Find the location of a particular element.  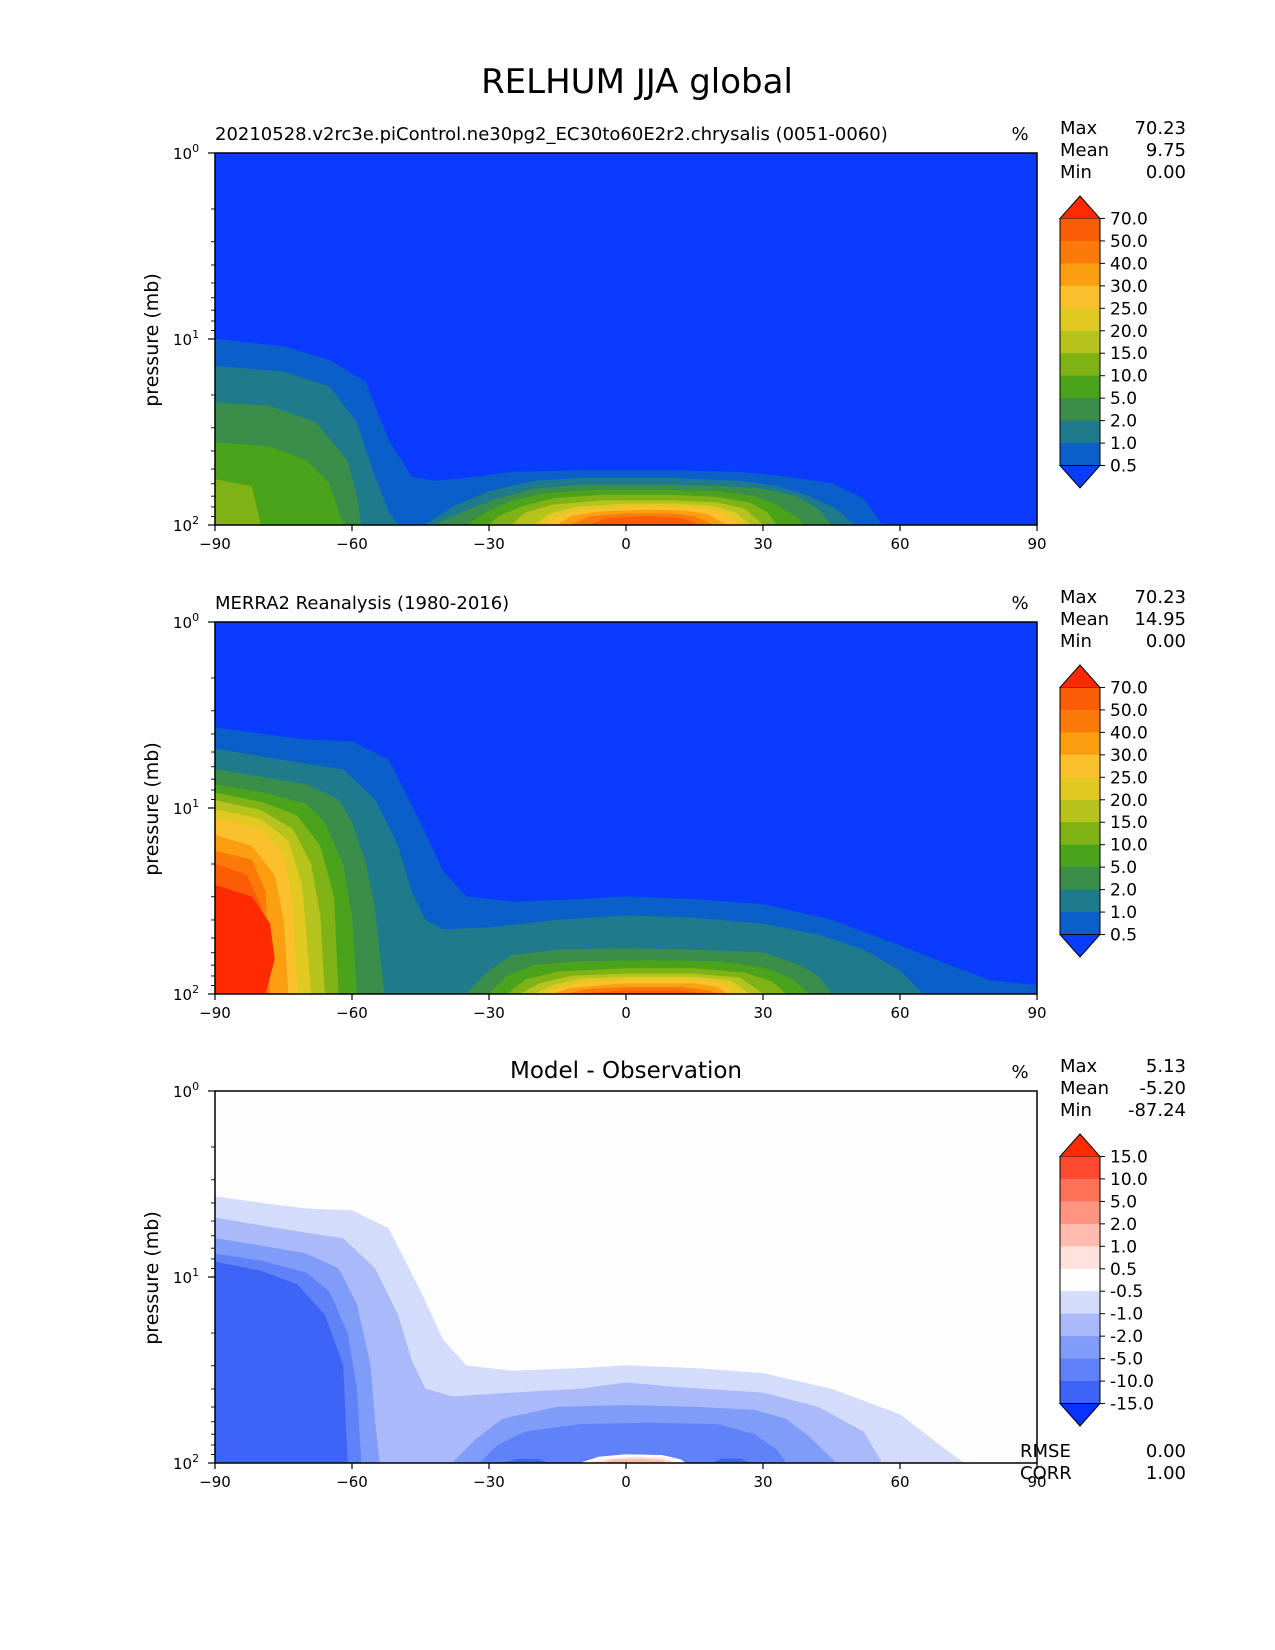

colorbar-label: 5.0 is located at coordinates (1123, 868).